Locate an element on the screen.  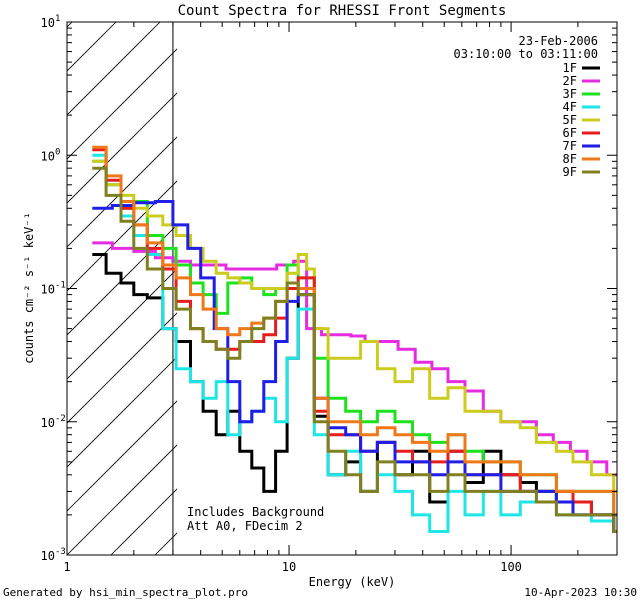
annotation-attenuator: Att A0, FDecim 2 is located at coordinates (245, 526).